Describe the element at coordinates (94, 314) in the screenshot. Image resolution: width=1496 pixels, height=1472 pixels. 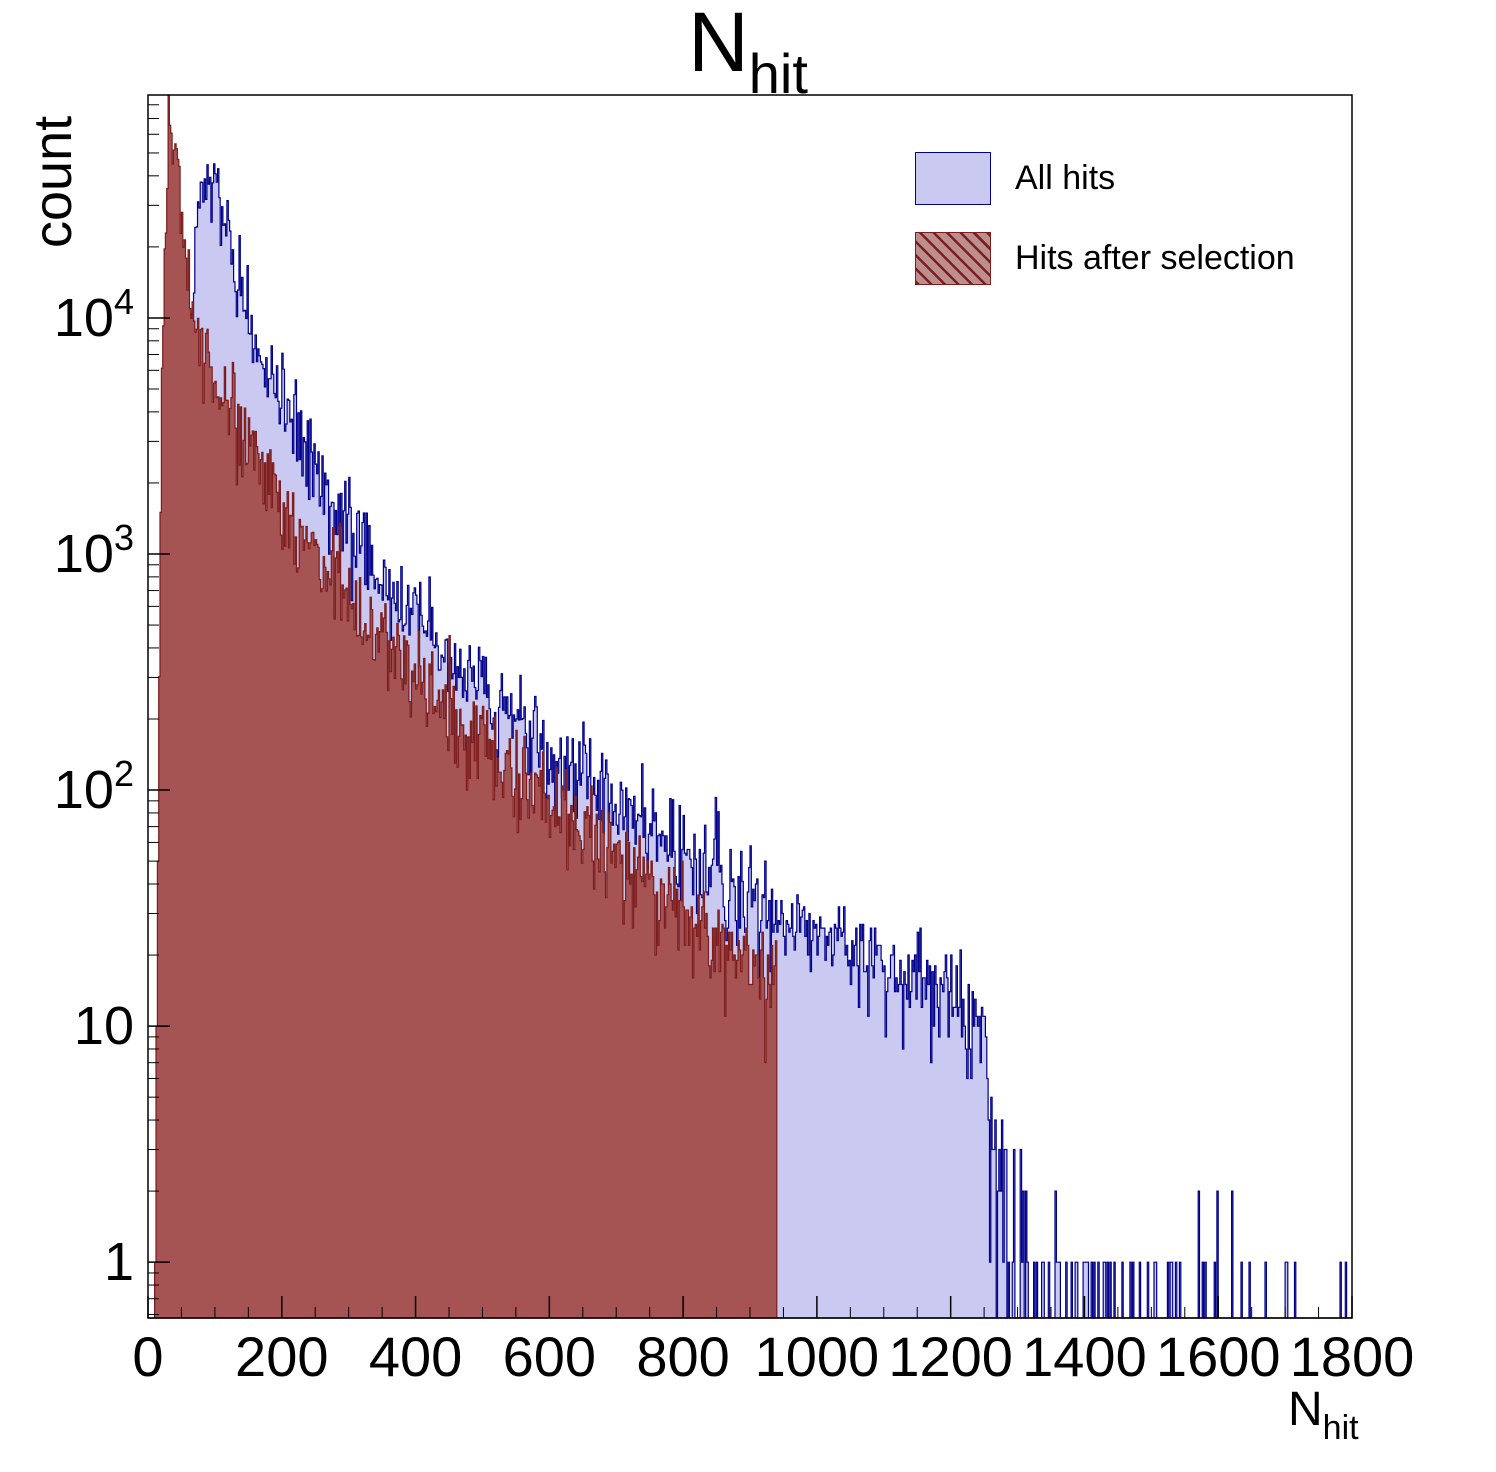
I see `y-tick-label: 10⁴` at that location.